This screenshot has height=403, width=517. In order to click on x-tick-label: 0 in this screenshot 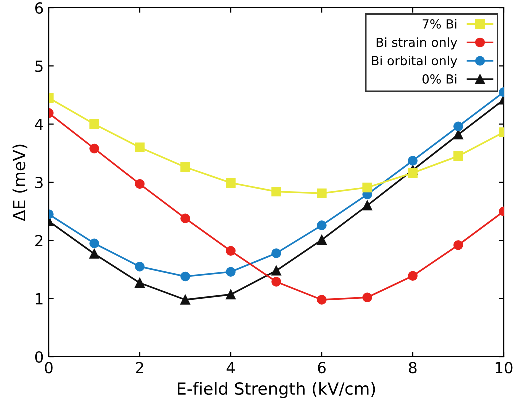, I will do `click(49, 368)`.